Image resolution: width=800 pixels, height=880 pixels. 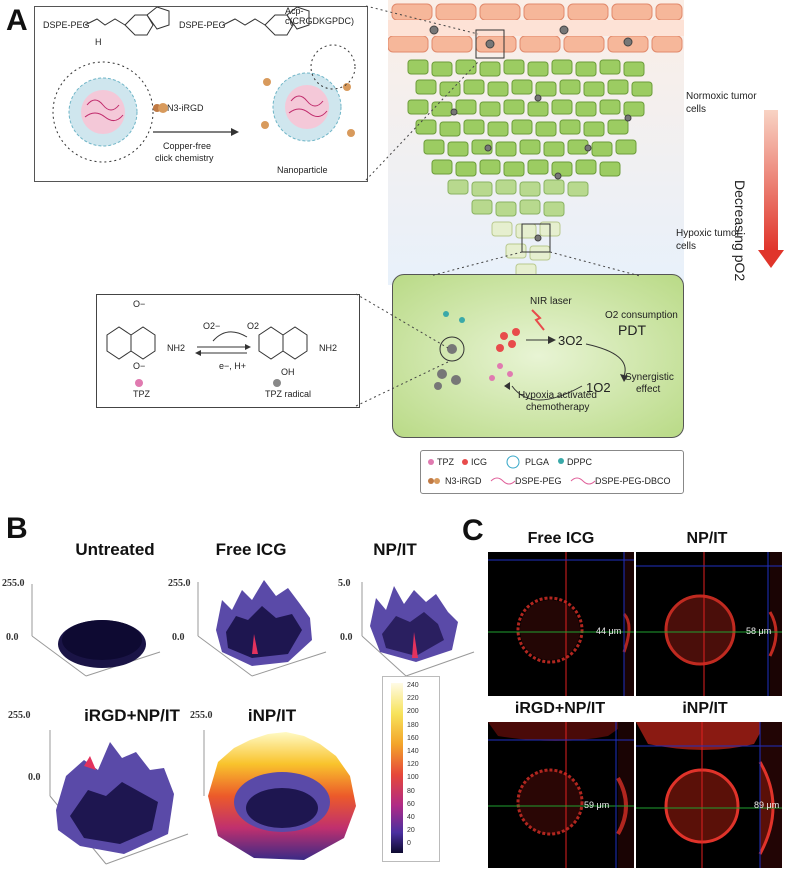 What do you see at coordinates (96, 630) in the screenshot?
I see `surface-plot-untreated` at bounding box center [96, 630].